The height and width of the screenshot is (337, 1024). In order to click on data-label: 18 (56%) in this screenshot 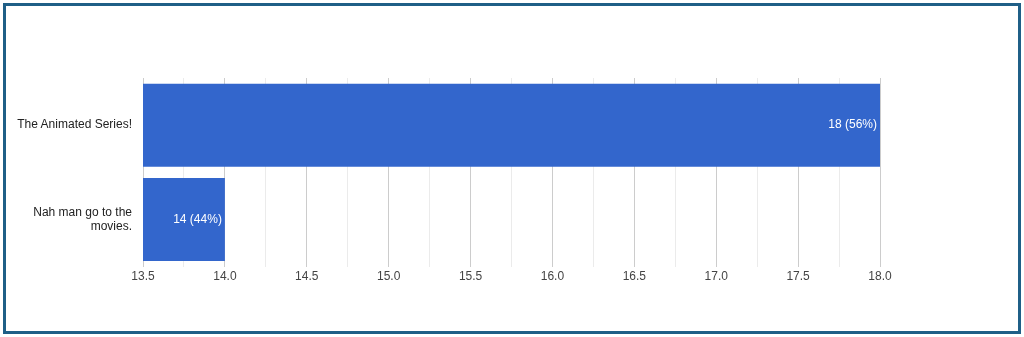, I will do `click(852, 124)`.